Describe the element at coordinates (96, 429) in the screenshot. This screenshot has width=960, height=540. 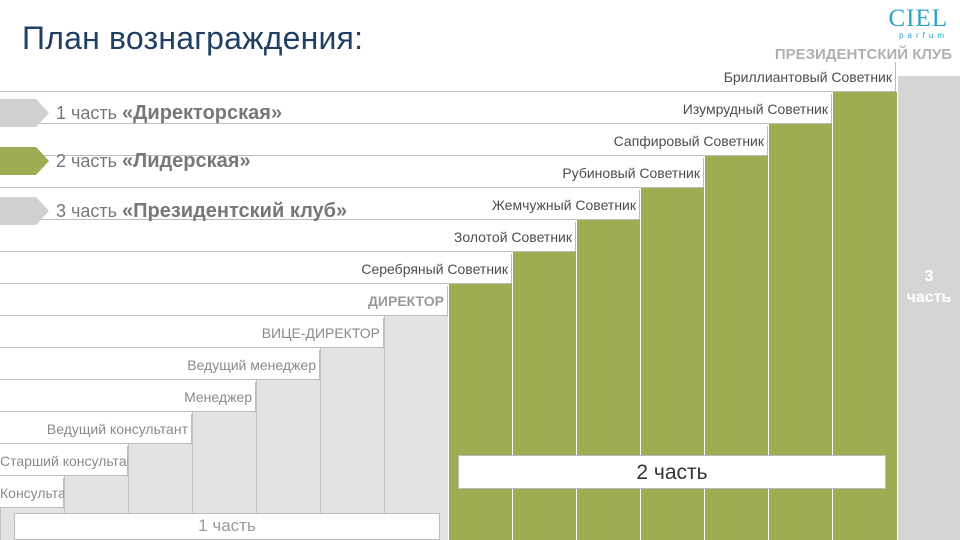
I see `step-label: Ведущий консультант` at that location.